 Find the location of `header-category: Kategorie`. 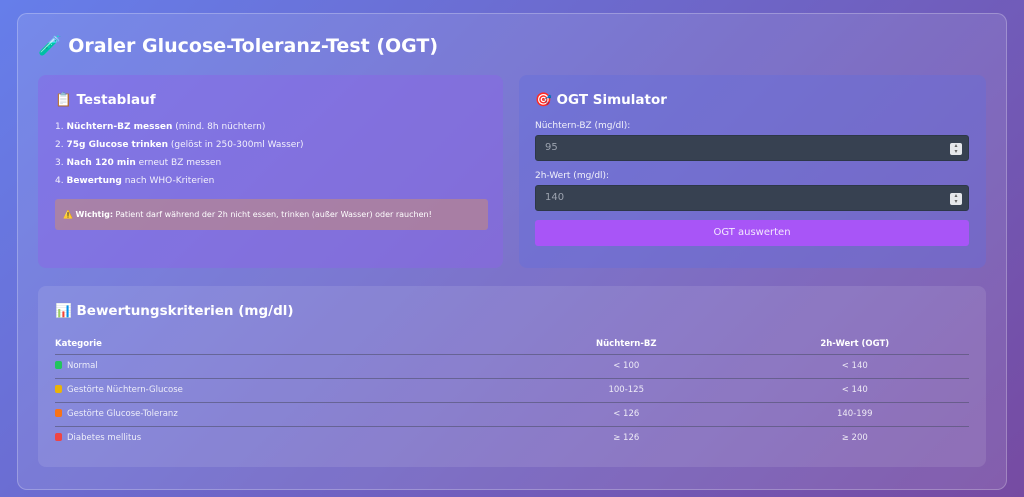

header-category: Kategorie is located at coordinates (283, 344).